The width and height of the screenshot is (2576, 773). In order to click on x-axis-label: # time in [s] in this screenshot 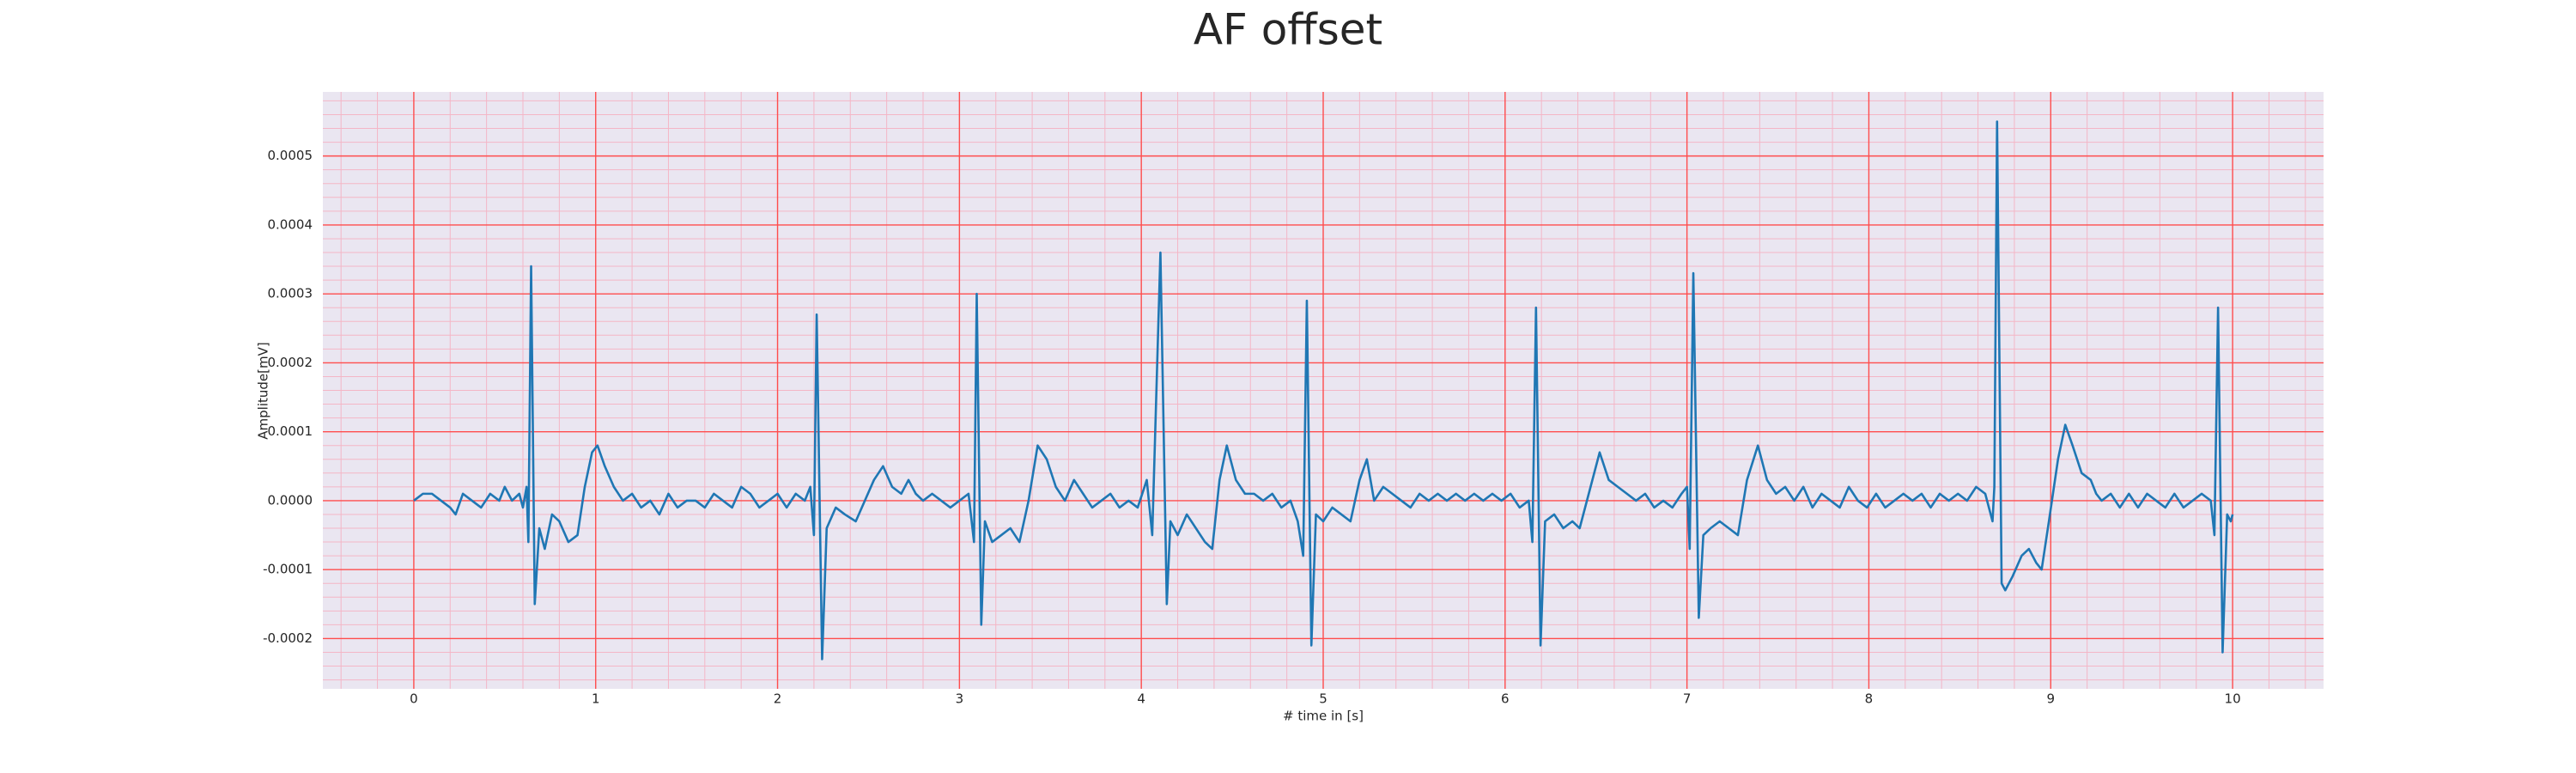, I will do `click(1323, 716)`.